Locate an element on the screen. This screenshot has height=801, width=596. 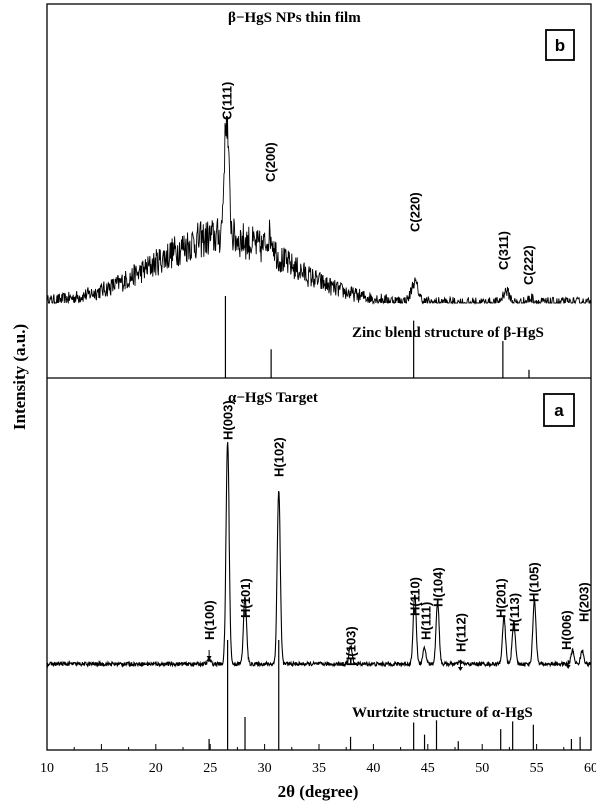
x-tick-label: 60 is located at coordinates (590, 768).